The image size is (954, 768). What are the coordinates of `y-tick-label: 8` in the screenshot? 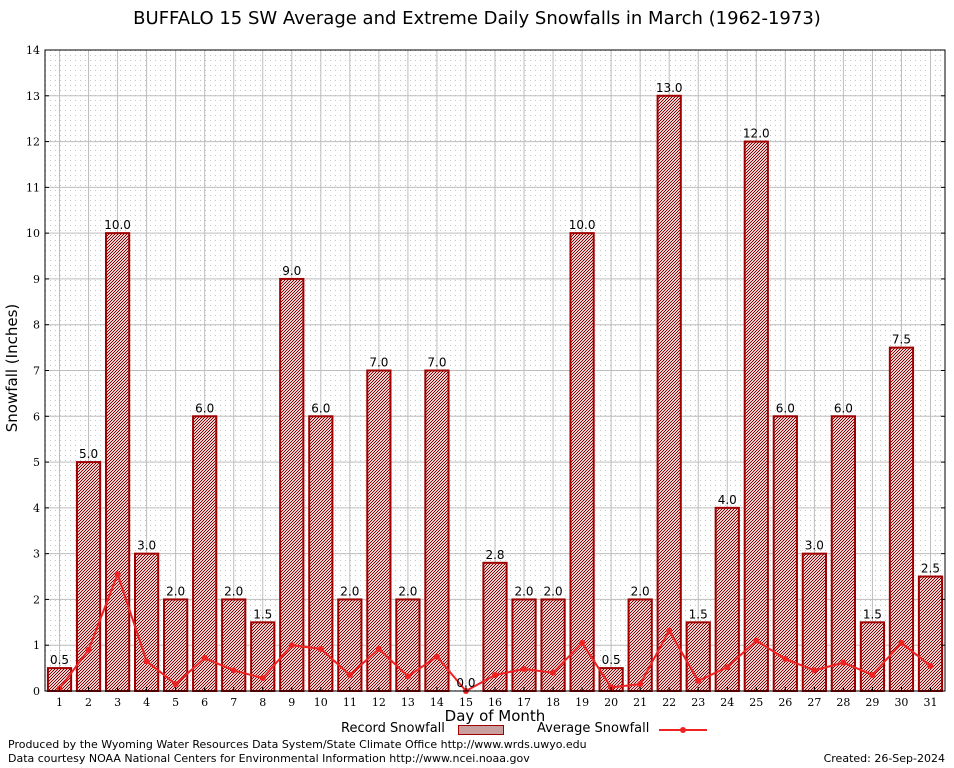 It's located at (36, 325).